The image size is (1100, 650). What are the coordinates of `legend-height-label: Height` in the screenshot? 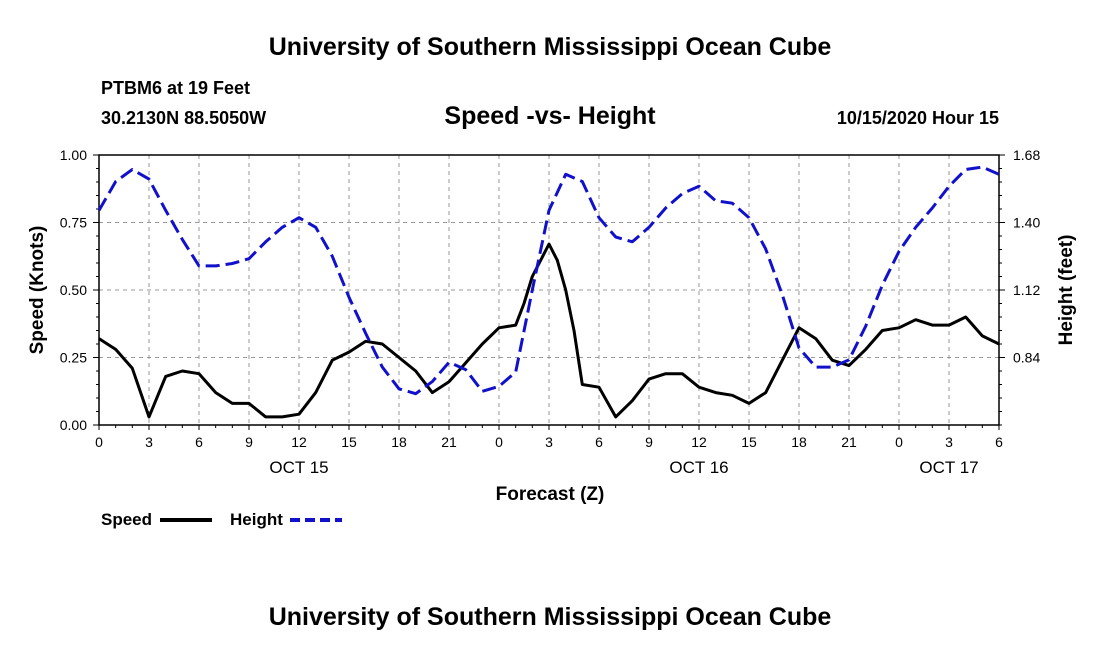 It's located at (256, 519).